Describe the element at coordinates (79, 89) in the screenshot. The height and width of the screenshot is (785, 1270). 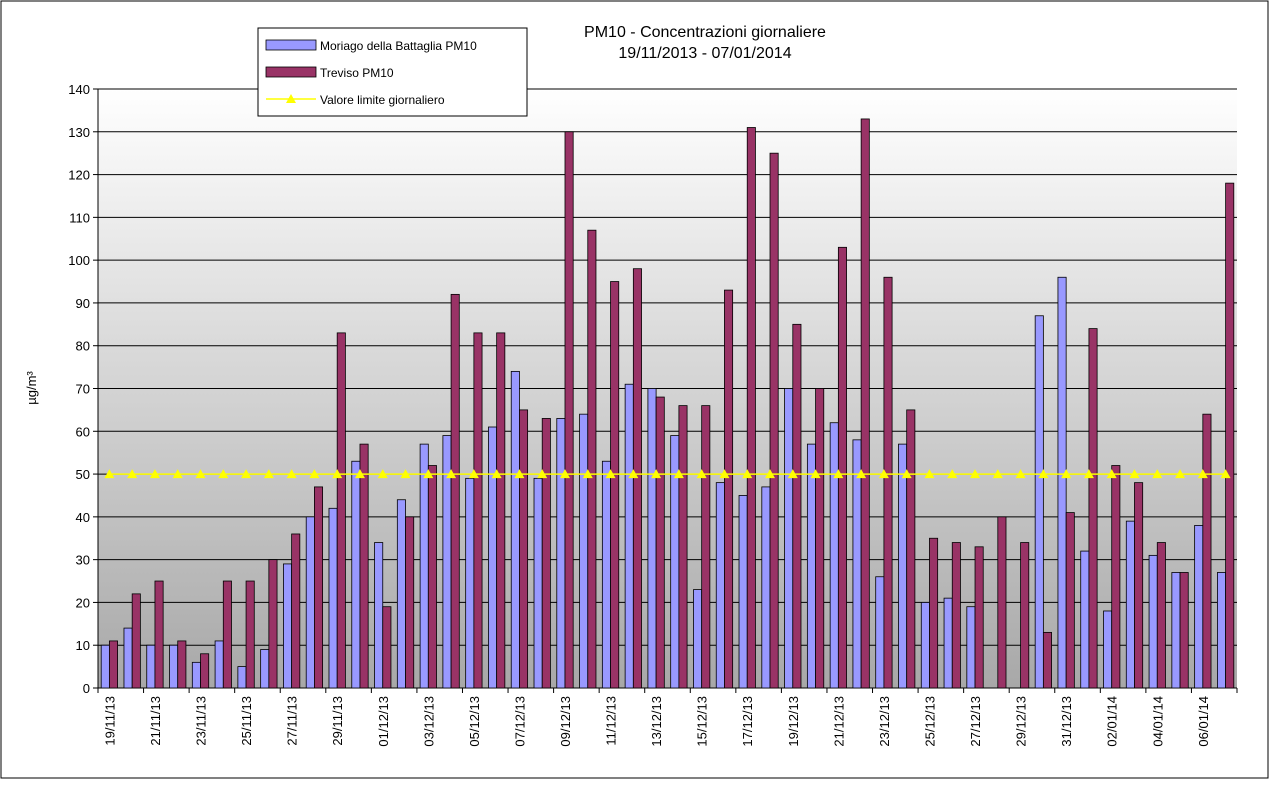
I see `y-tick-label: 140` at that location.